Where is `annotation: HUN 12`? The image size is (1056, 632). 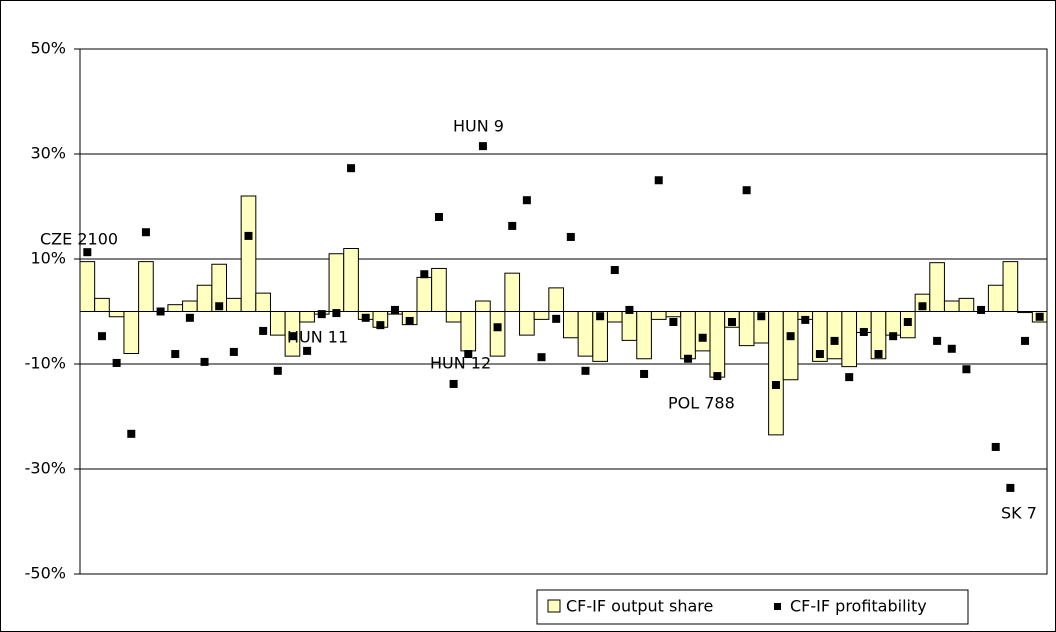
annotation: HUN 12 is located at coordinates (460, 363).